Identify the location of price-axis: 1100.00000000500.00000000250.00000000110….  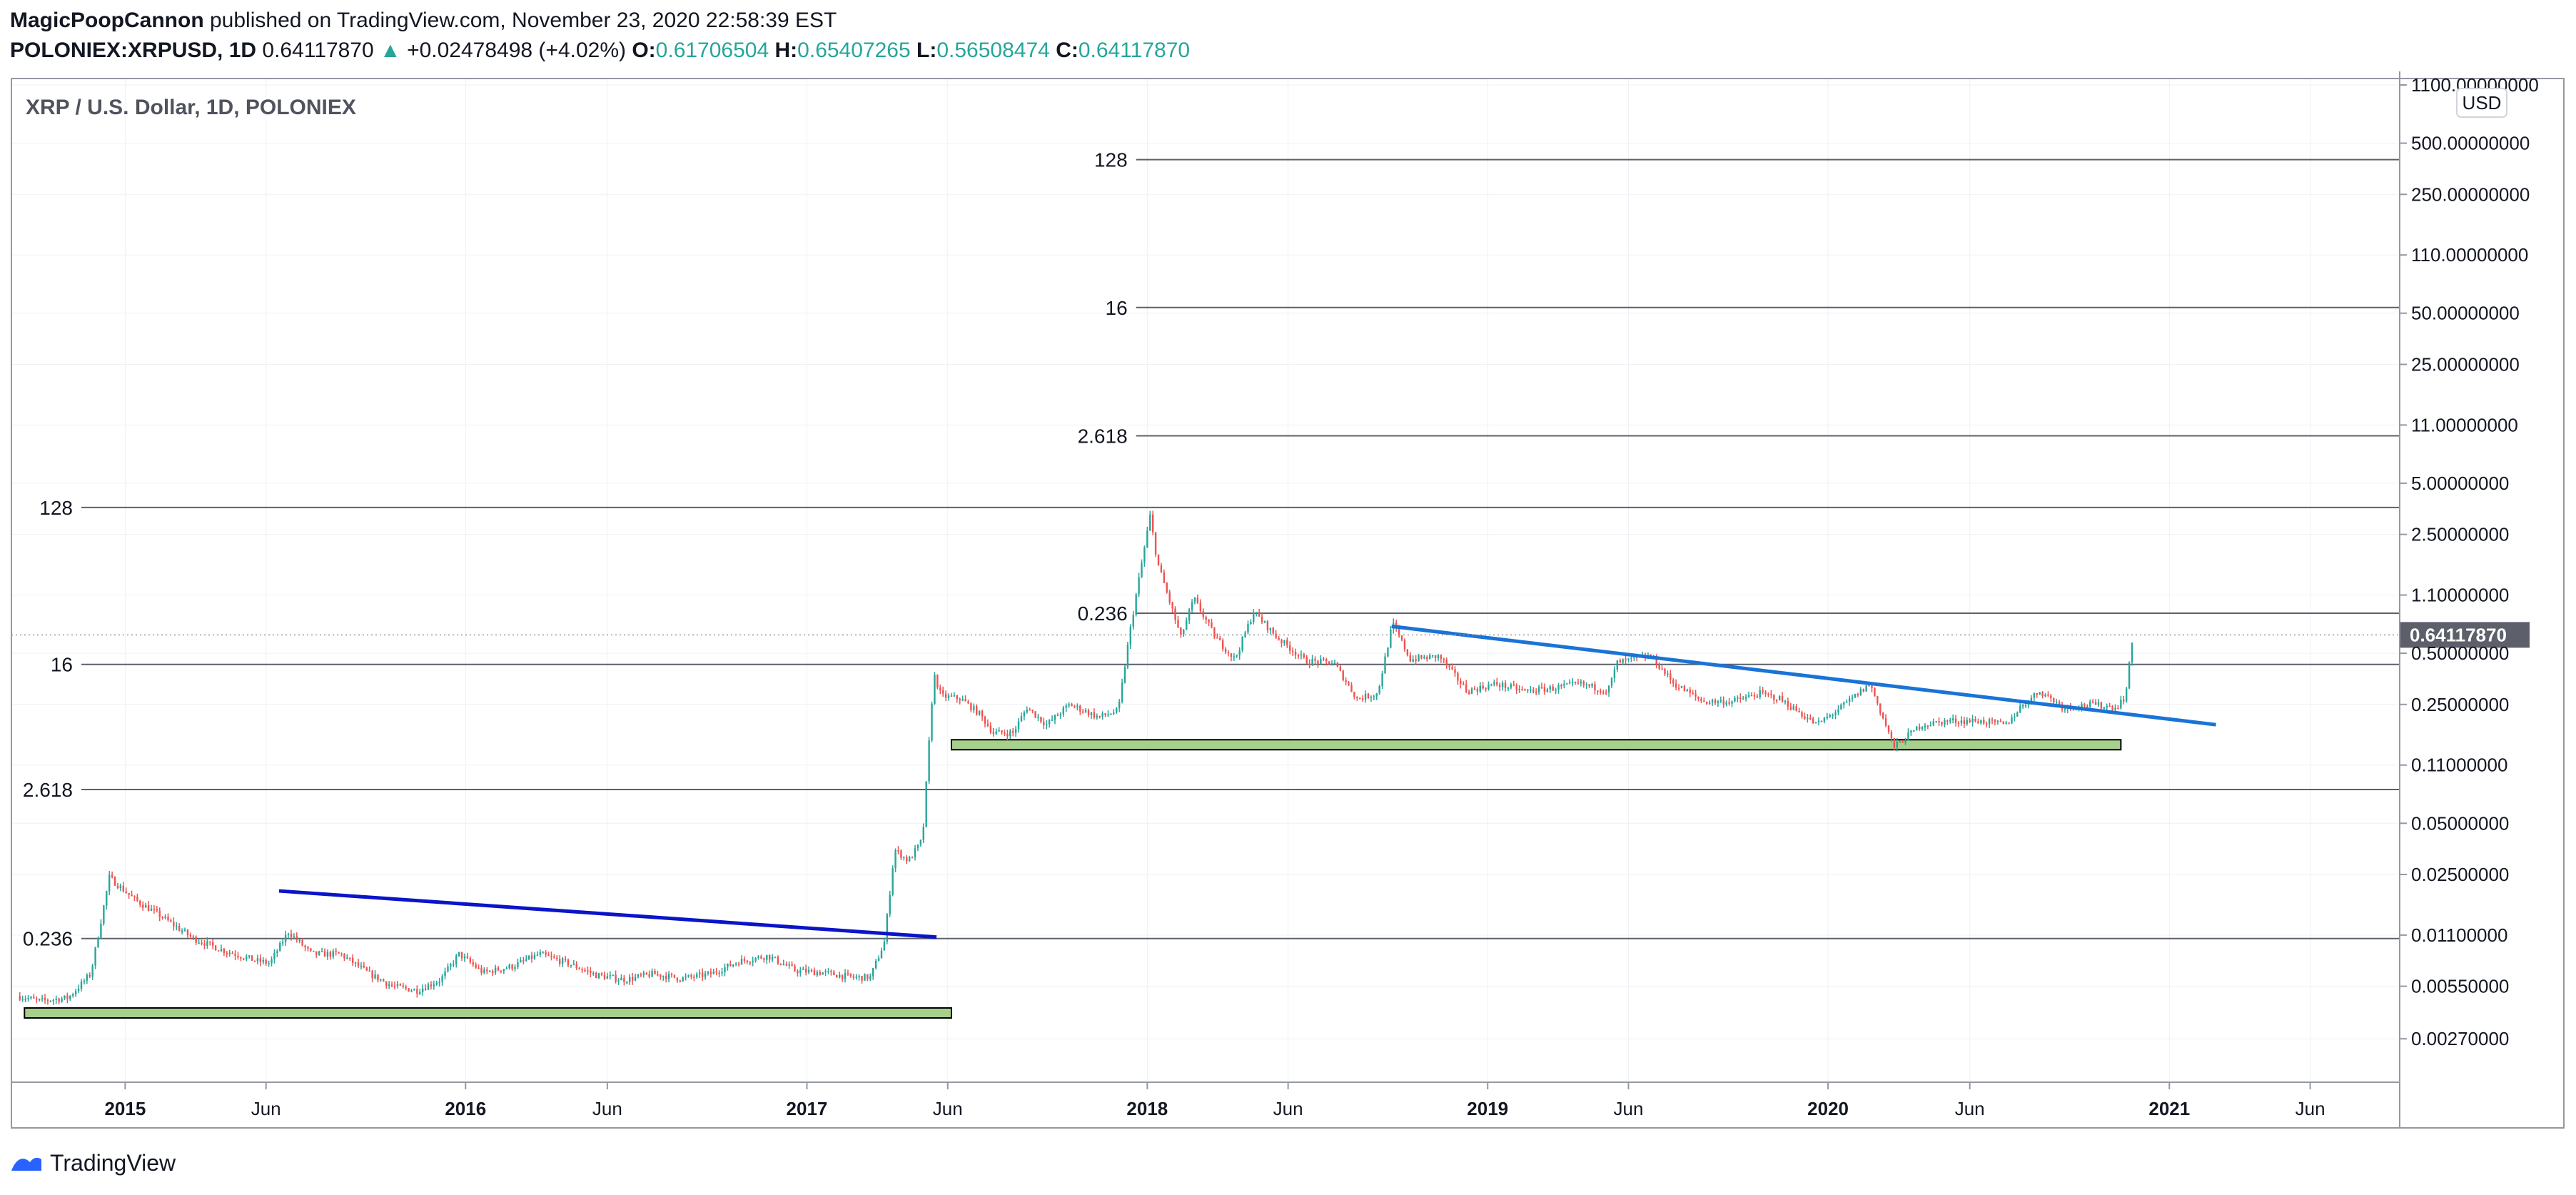
(2469, 561).